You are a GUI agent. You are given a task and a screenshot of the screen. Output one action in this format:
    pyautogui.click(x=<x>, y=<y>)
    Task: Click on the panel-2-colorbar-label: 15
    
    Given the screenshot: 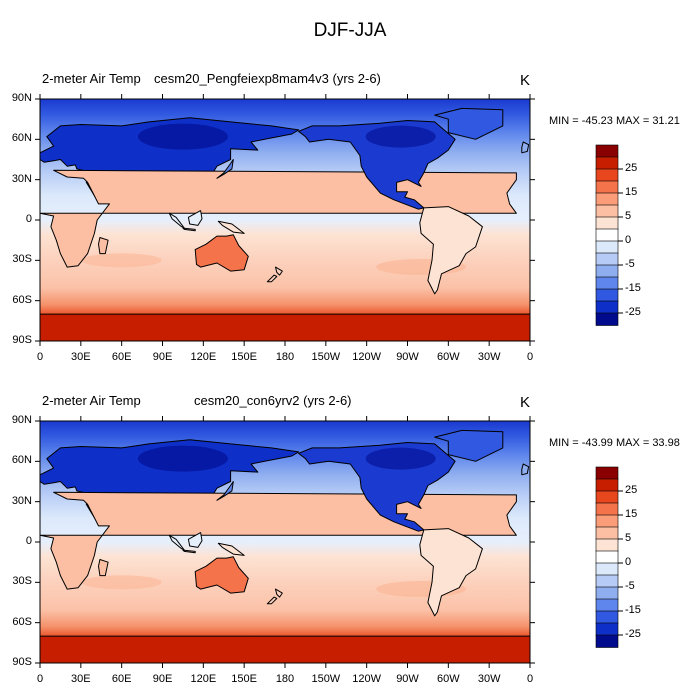 What is the action you would take?
    pyautogui.click(x=631, y=514)
    